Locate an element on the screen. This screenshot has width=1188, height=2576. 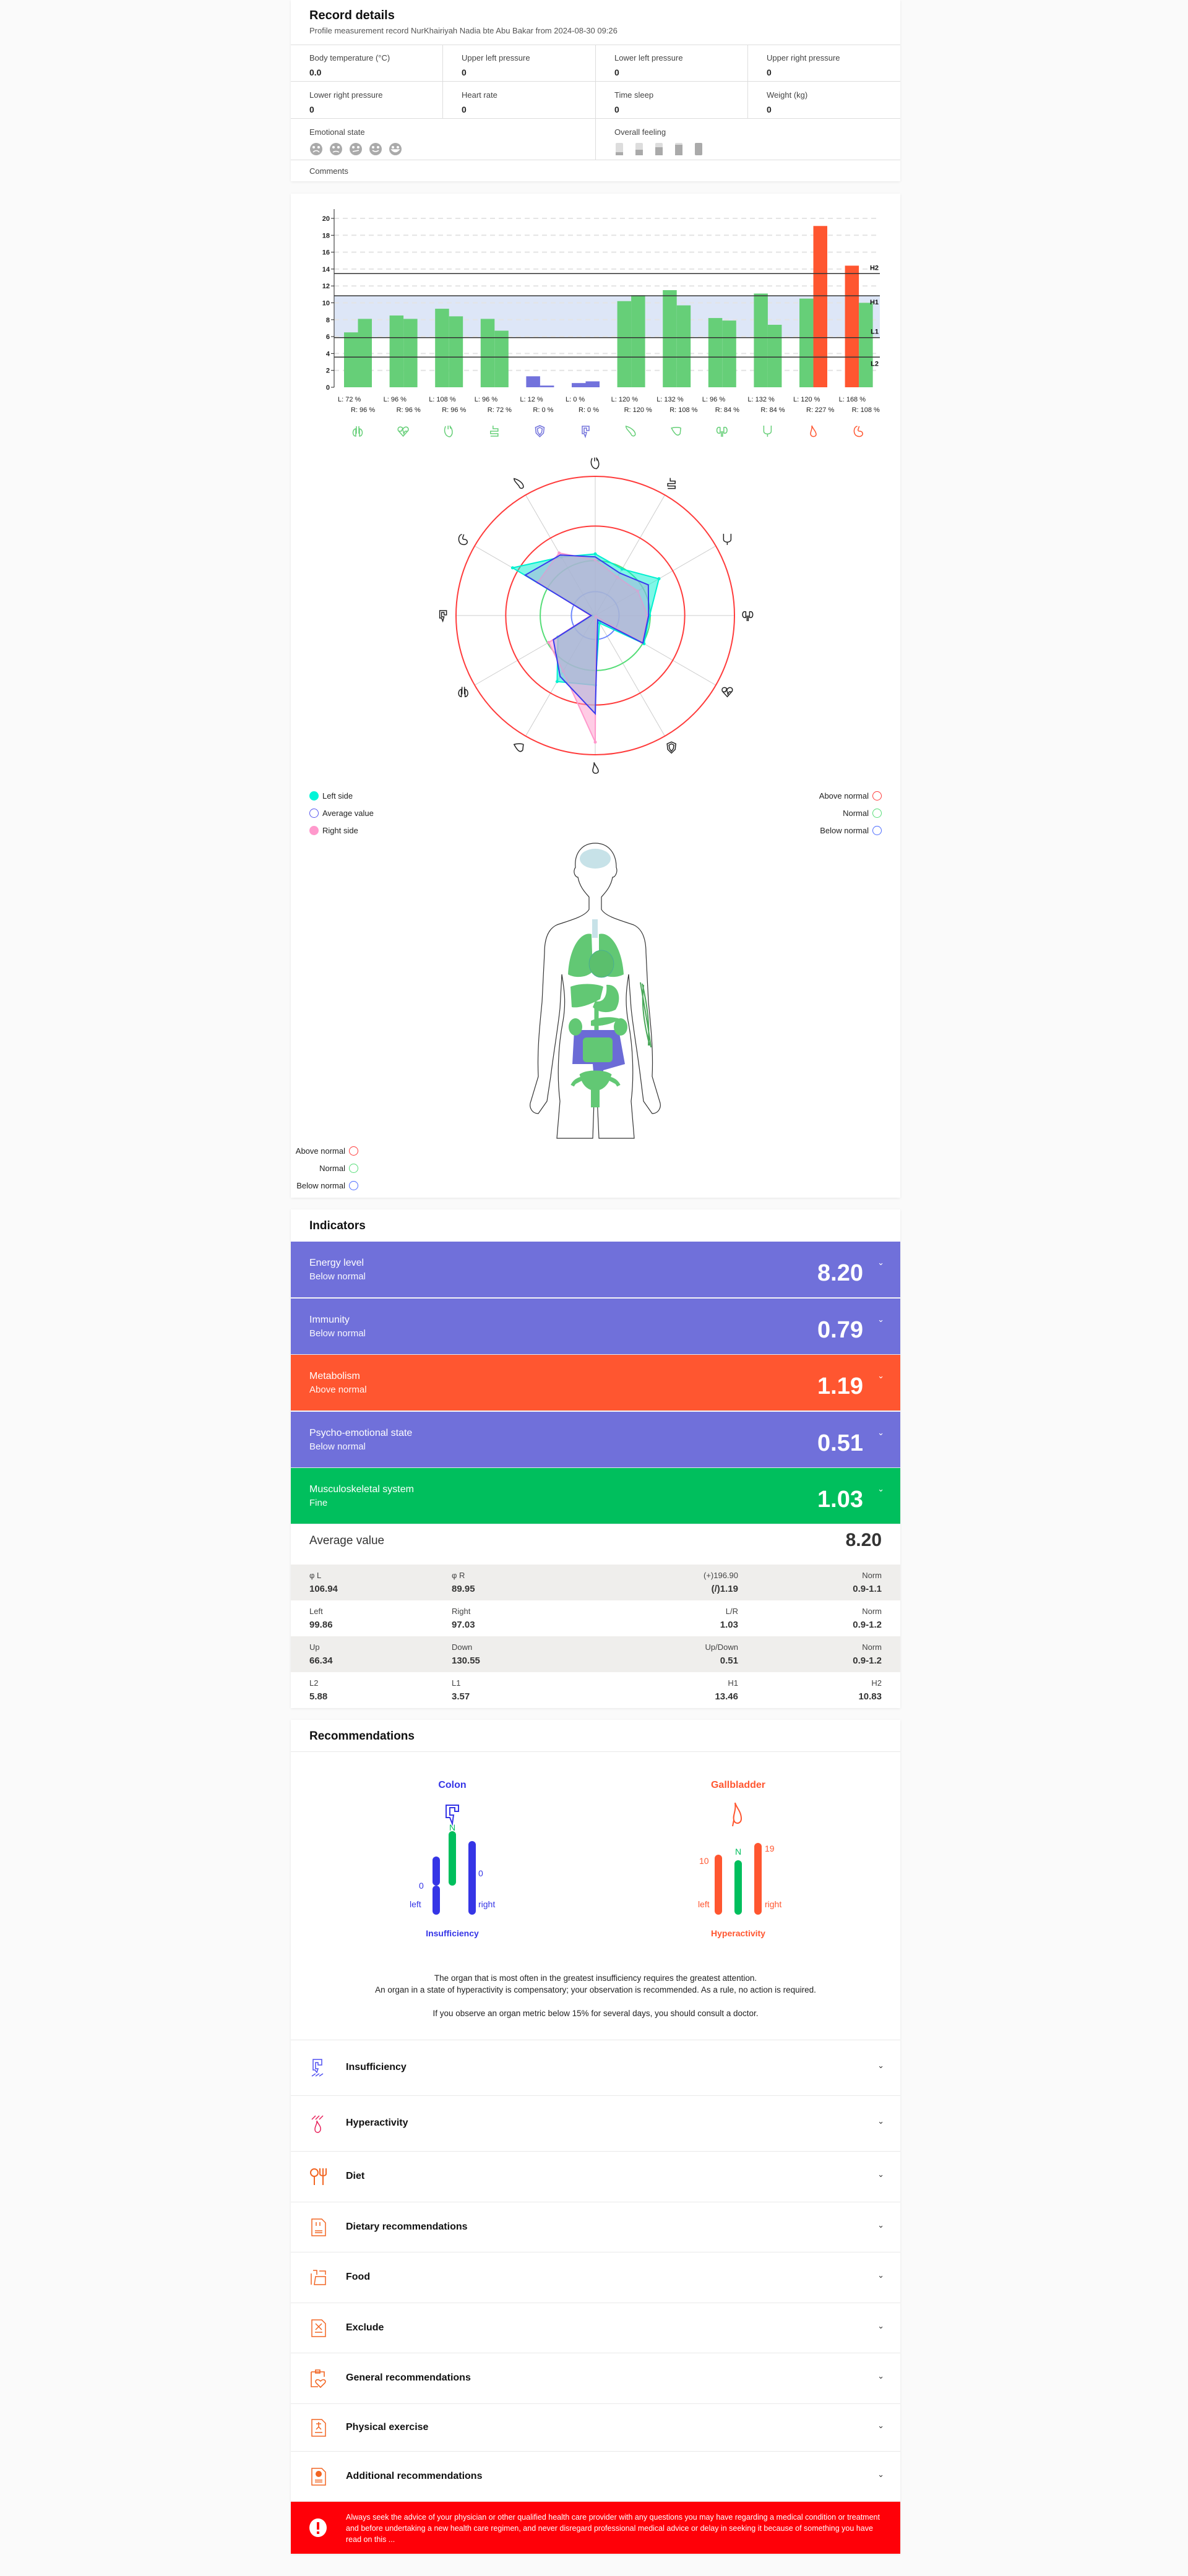
organ-radar-chart is located at coordinates (596, 615).